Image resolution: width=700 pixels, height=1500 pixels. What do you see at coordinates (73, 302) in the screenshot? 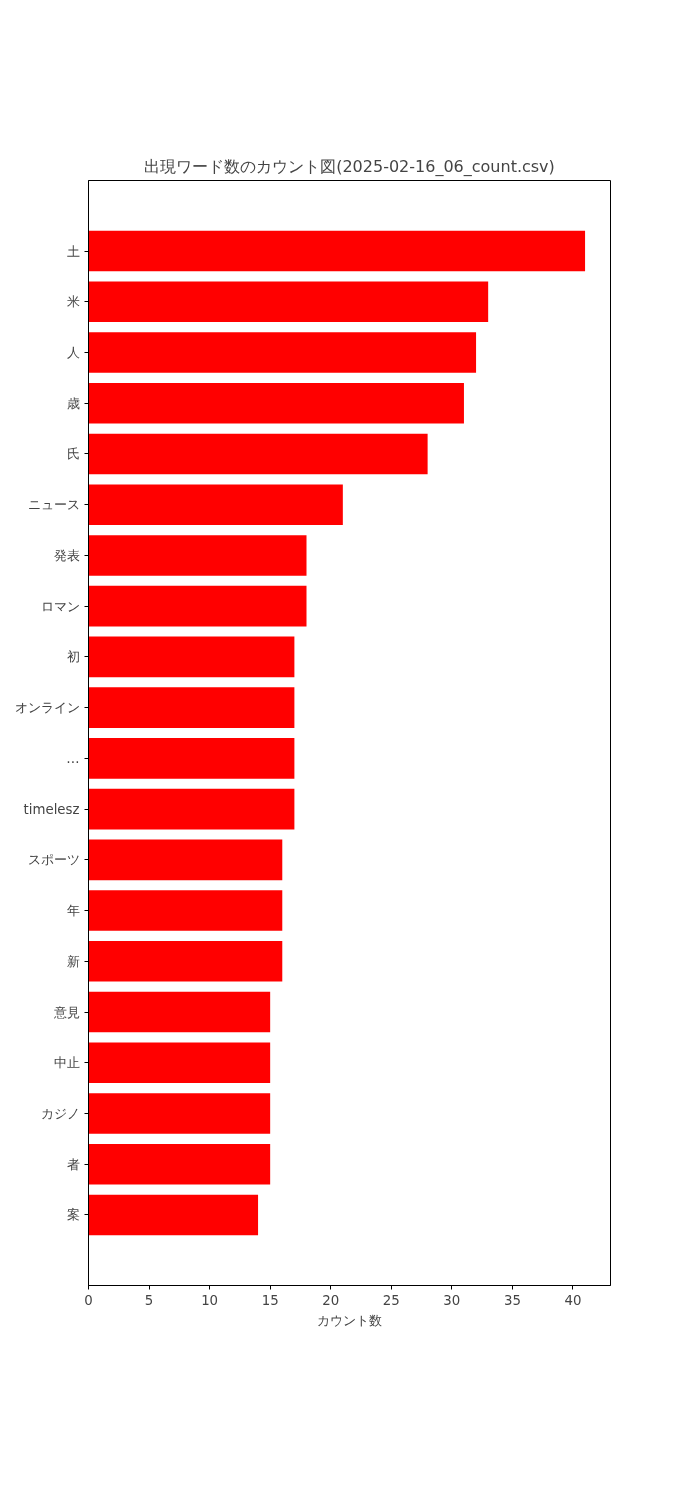
I see `y-tick-label: 米` at bounding box center [73, 302].